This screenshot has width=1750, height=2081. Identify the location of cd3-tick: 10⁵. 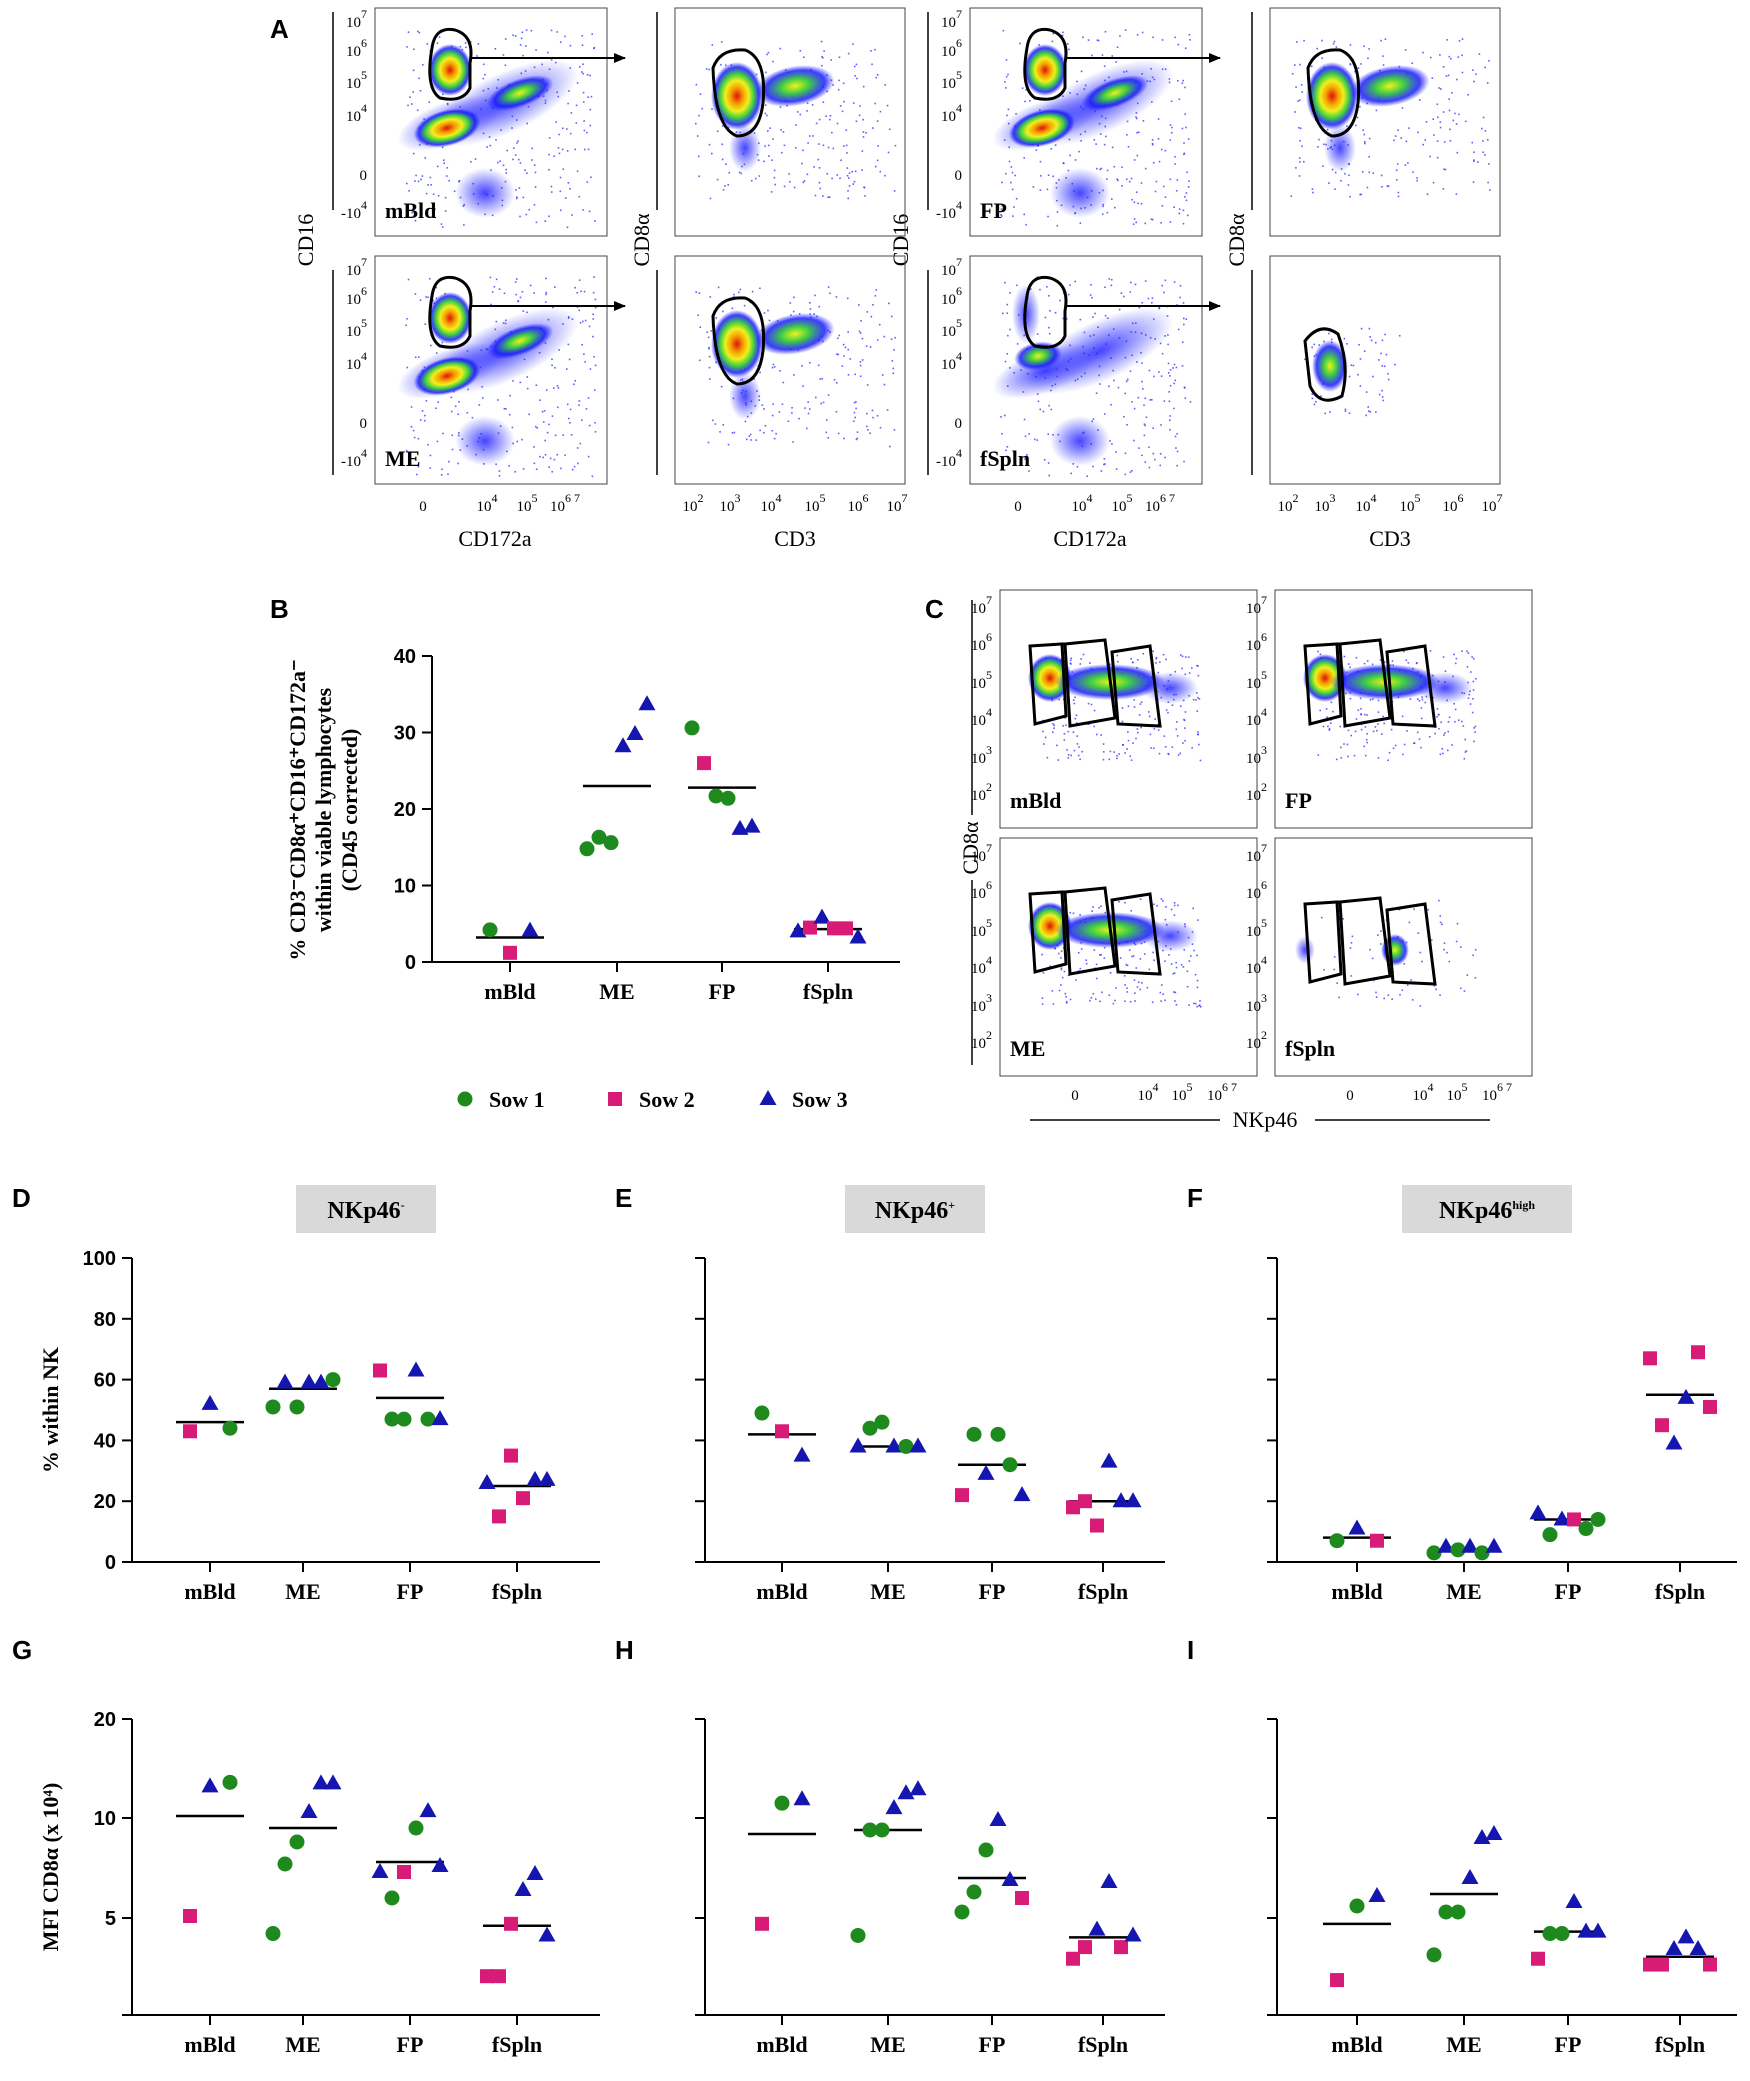
(815, 503).